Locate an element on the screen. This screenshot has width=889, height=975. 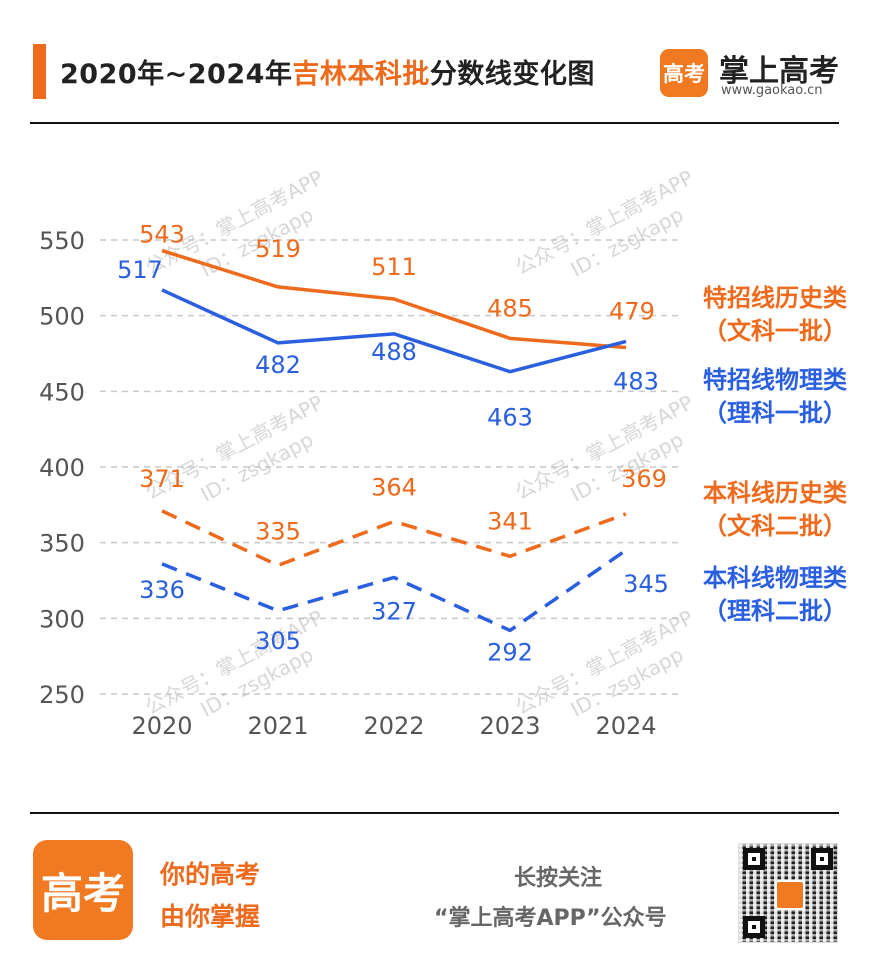
series-line-history-special is located at coordinates (394, 299).